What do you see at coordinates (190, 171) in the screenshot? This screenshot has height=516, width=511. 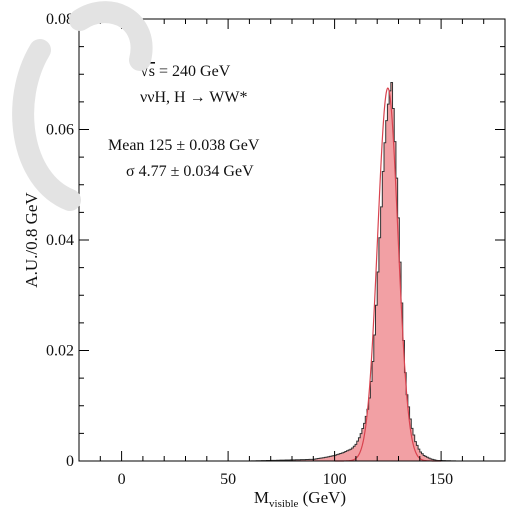 I see `annotation-sigma: σ 4.77 ± 0.034 GeV` at bounding box center [190, 171].